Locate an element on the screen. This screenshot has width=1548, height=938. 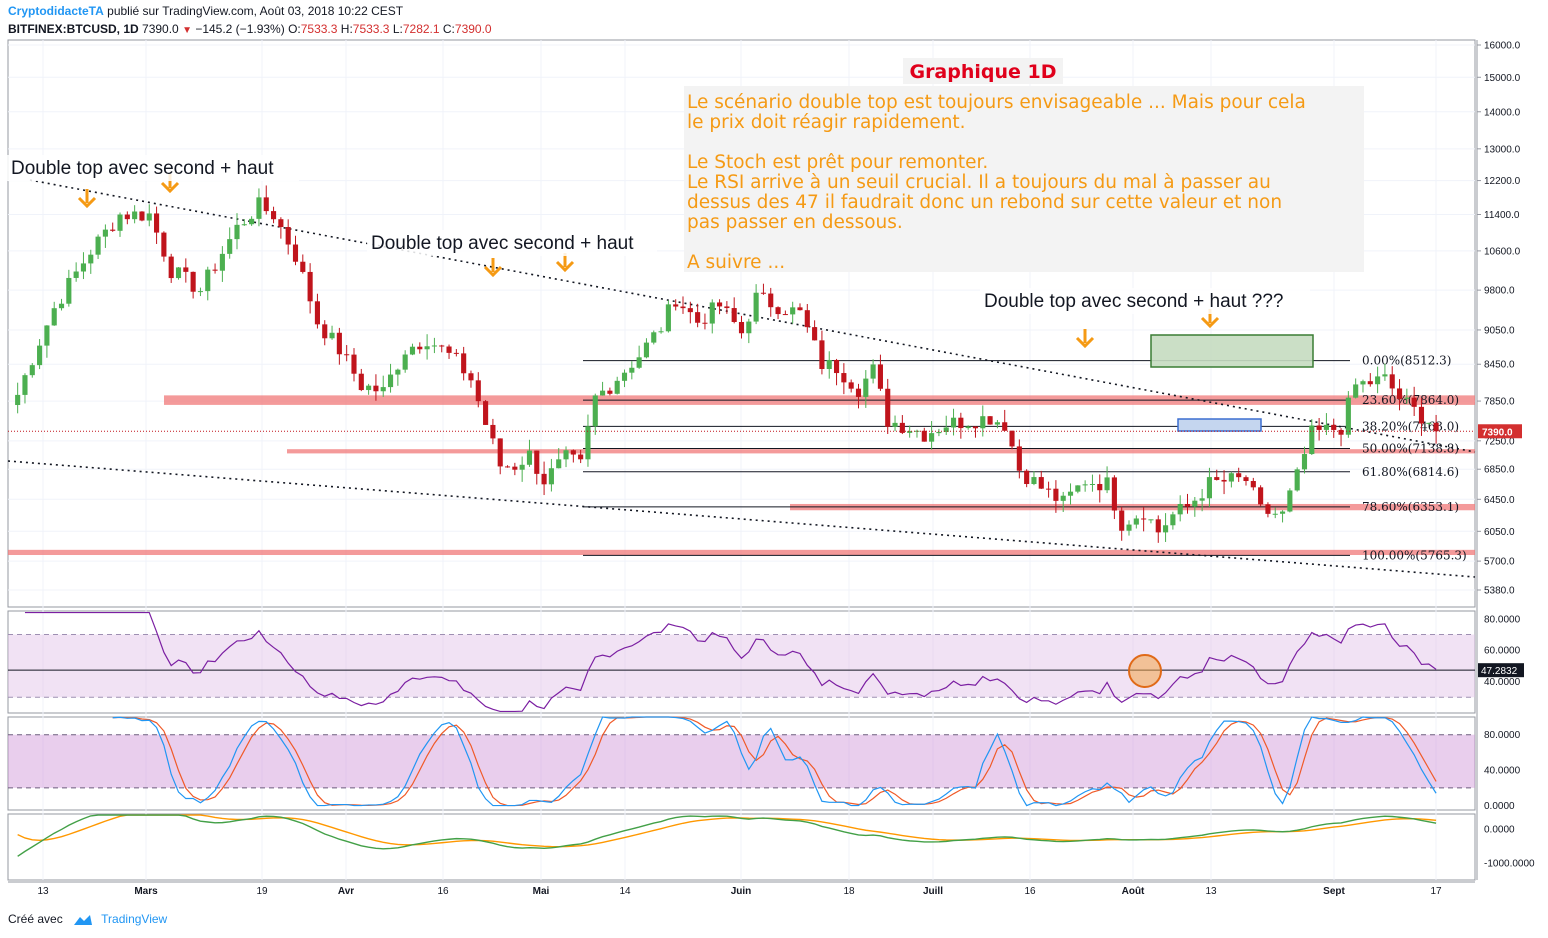
down-arrow-icon: ▼ is located at coordinates (187, 30).